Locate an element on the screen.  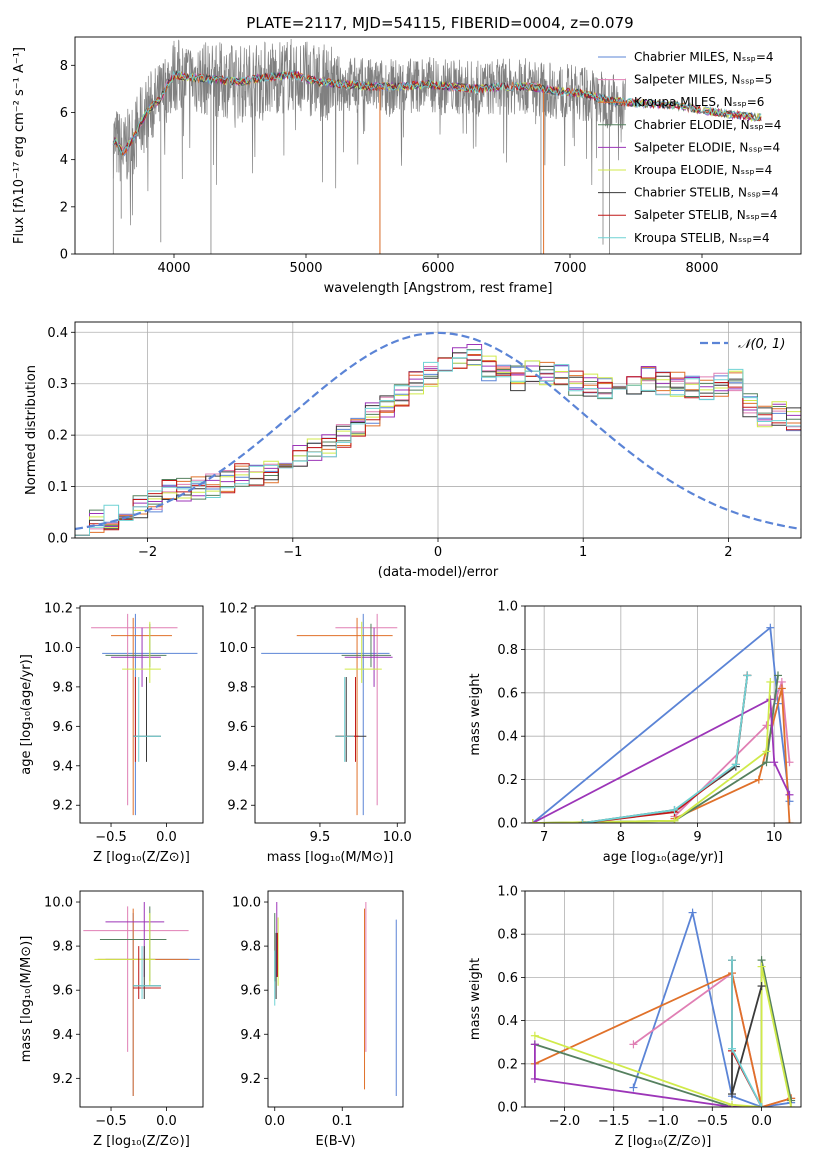
x-tick-label: 9.5 is located at coordinates (320, 837).